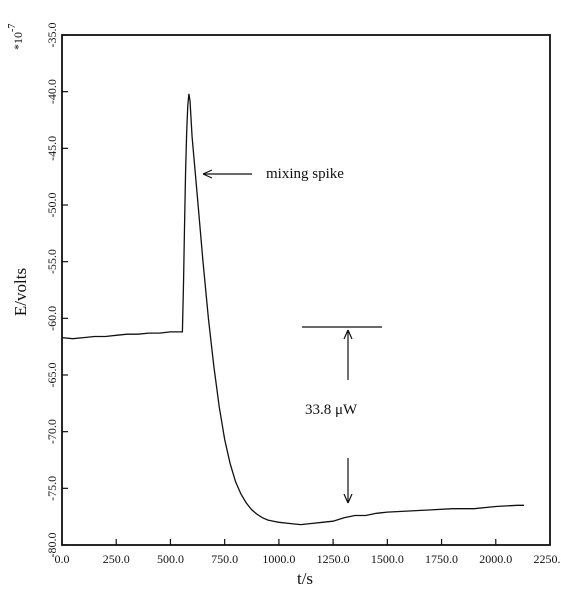  I want to click on x-tick-label: 1750.0, so click(441, 559).